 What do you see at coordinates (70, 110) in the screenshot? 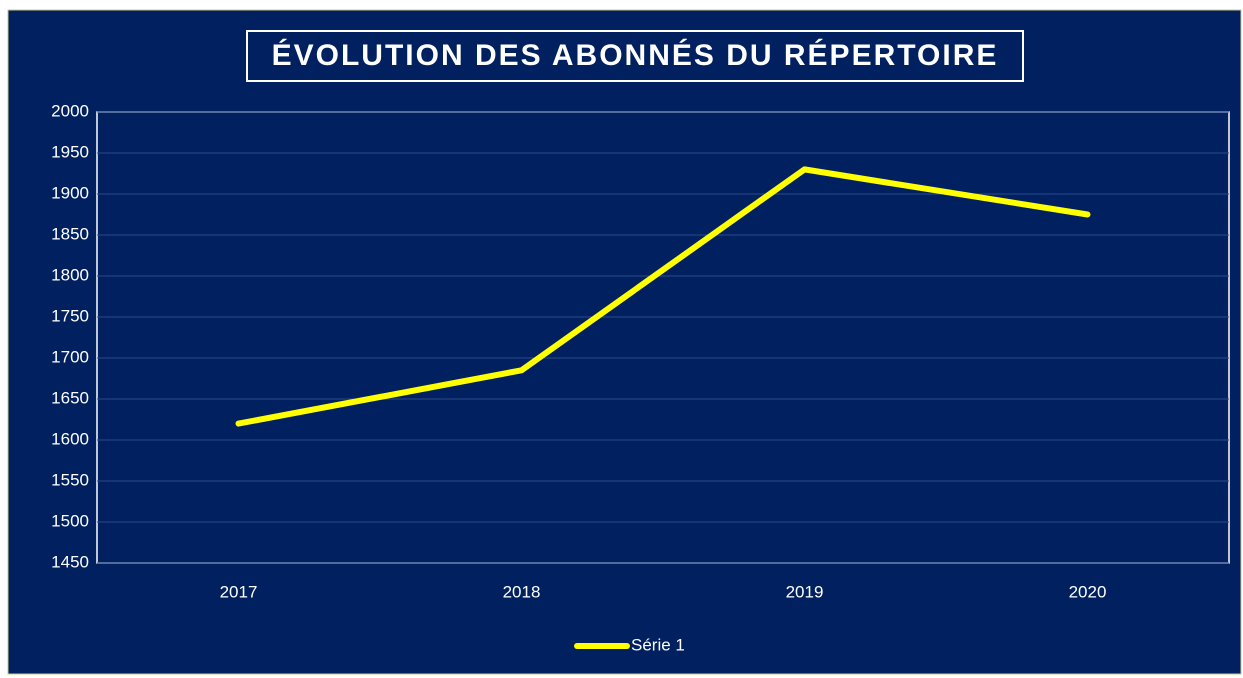
I see `y-tick-label: 2000` at bounding box center [70, 110].